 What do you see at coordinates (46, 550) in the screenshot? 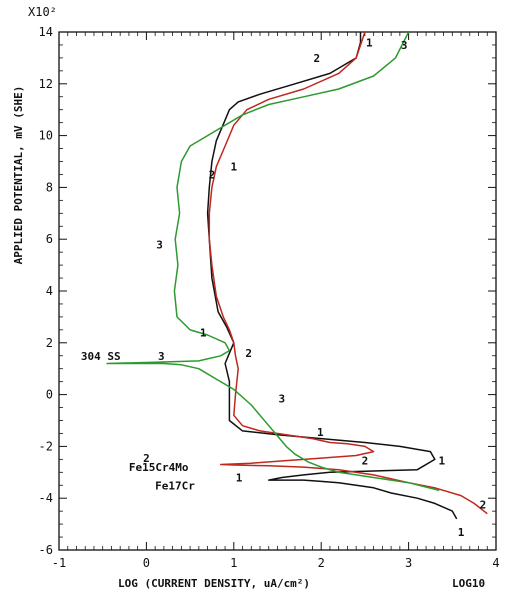
I see `y-tick-label: -6` at bounding box center [46, 550].